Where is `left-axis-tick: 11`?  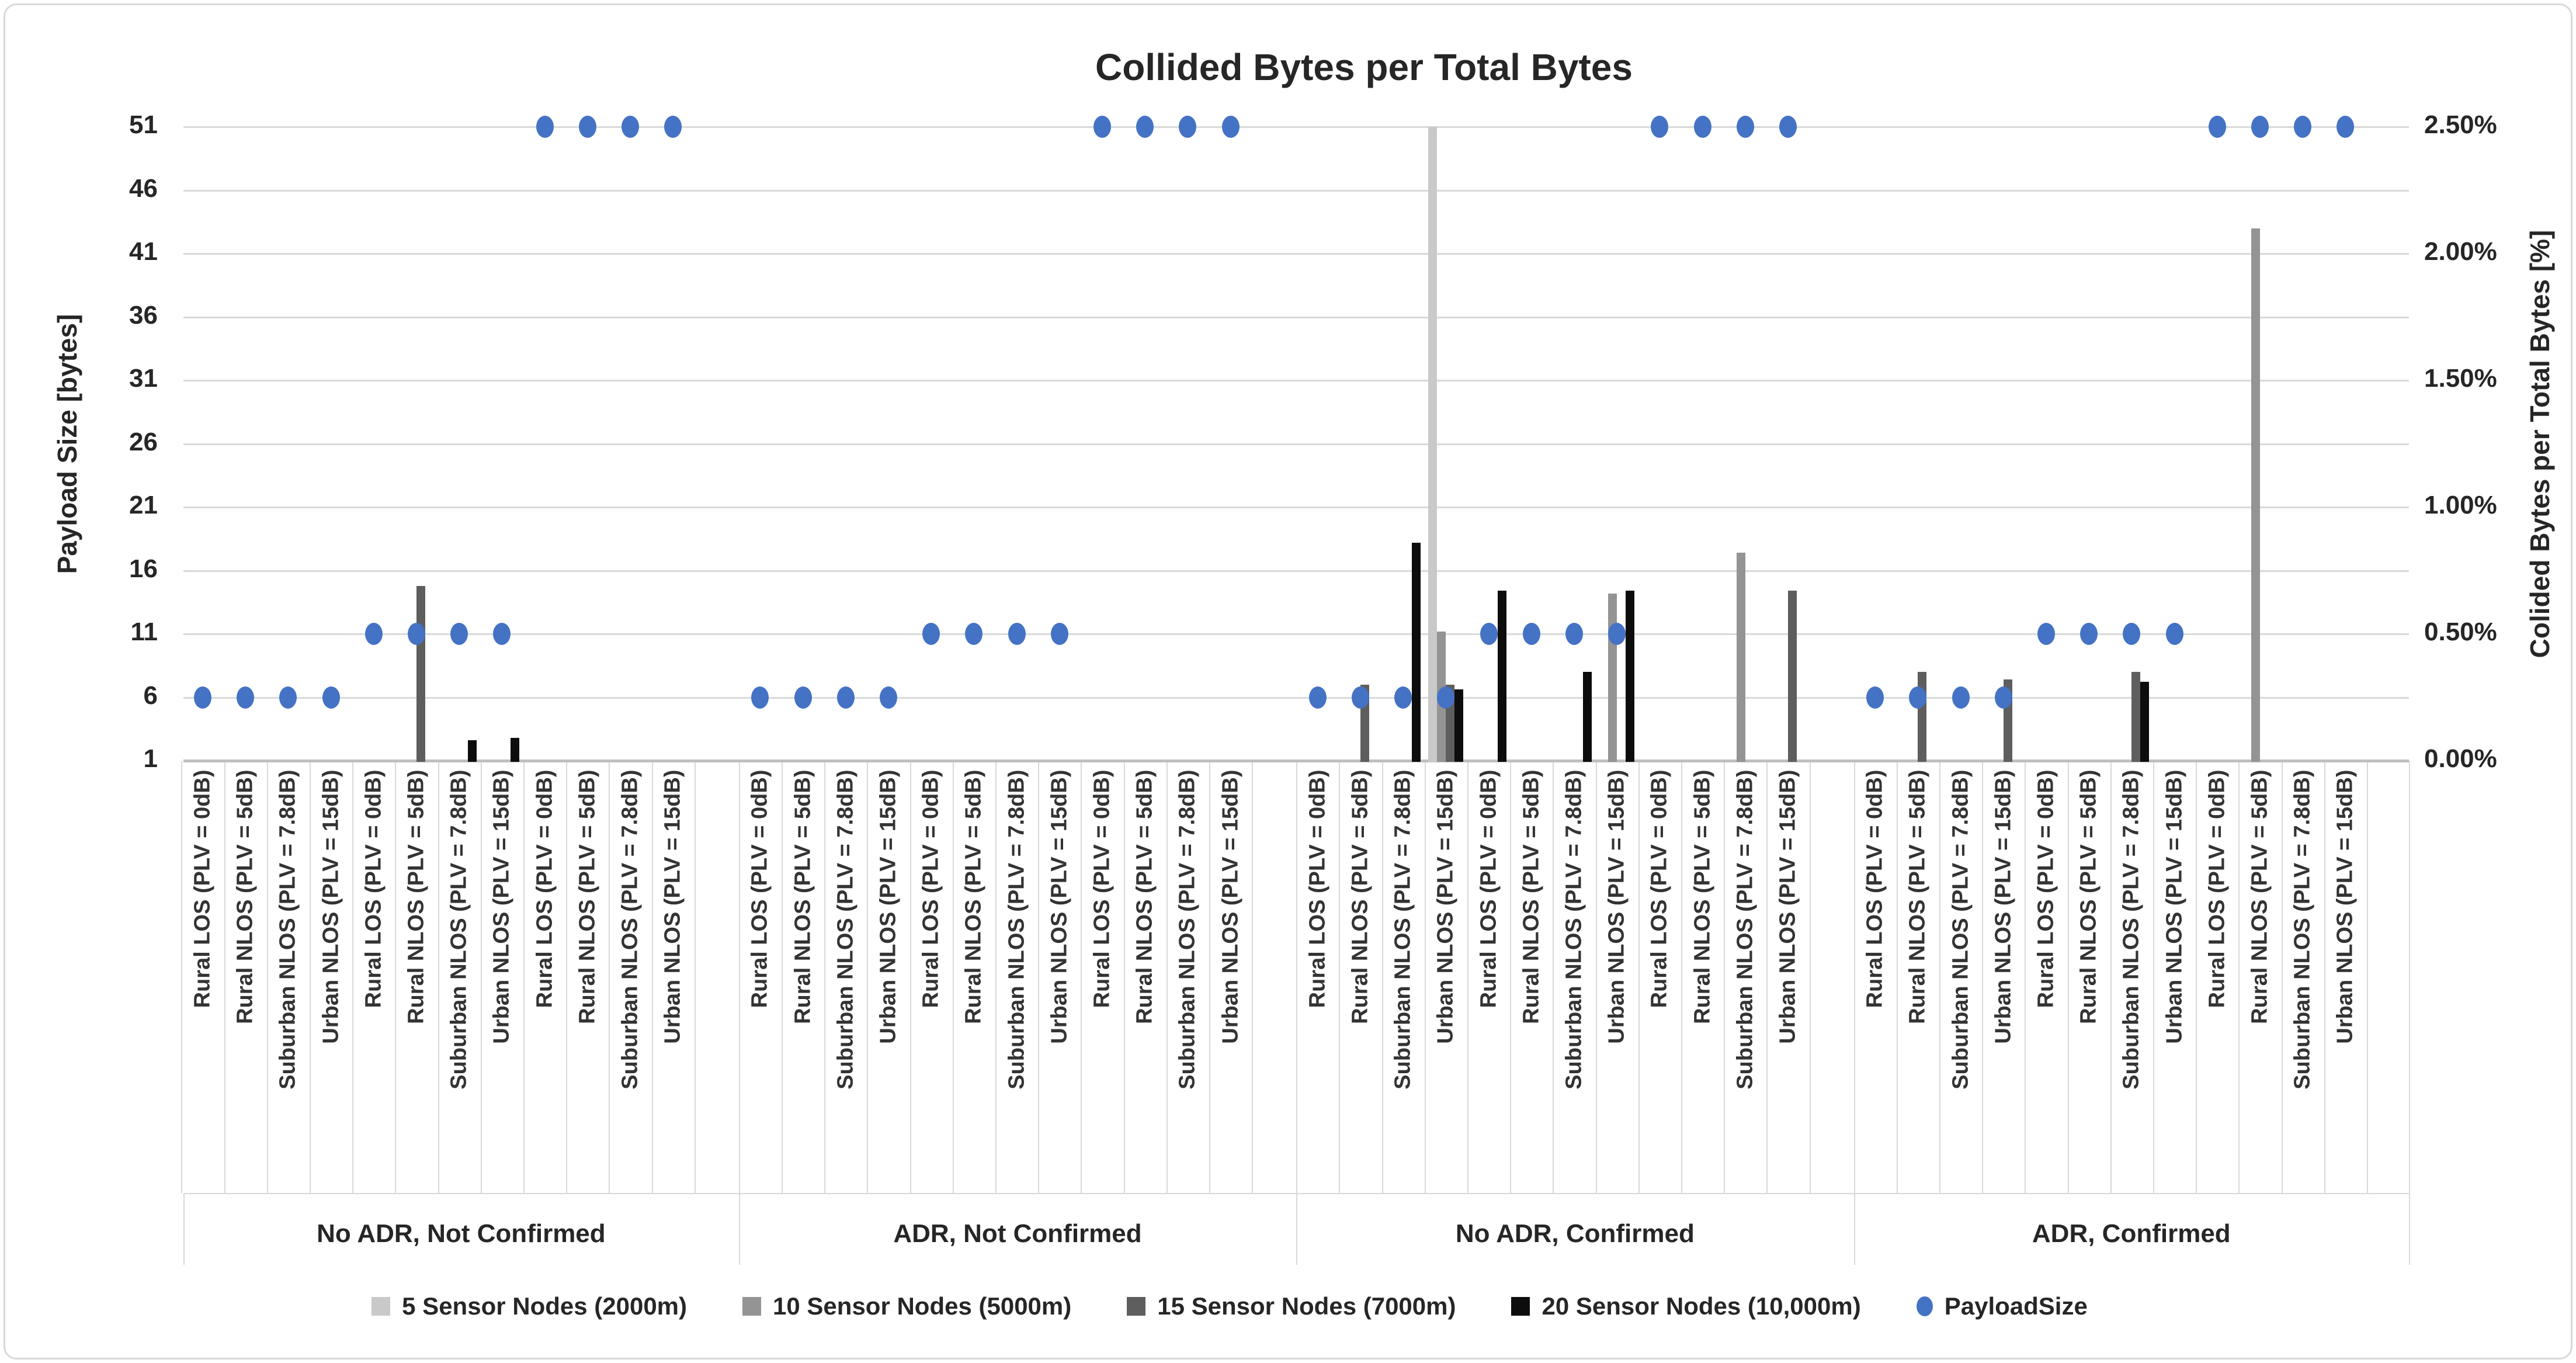
left-axis-tick: 11 is located at coordinates (144, 632).